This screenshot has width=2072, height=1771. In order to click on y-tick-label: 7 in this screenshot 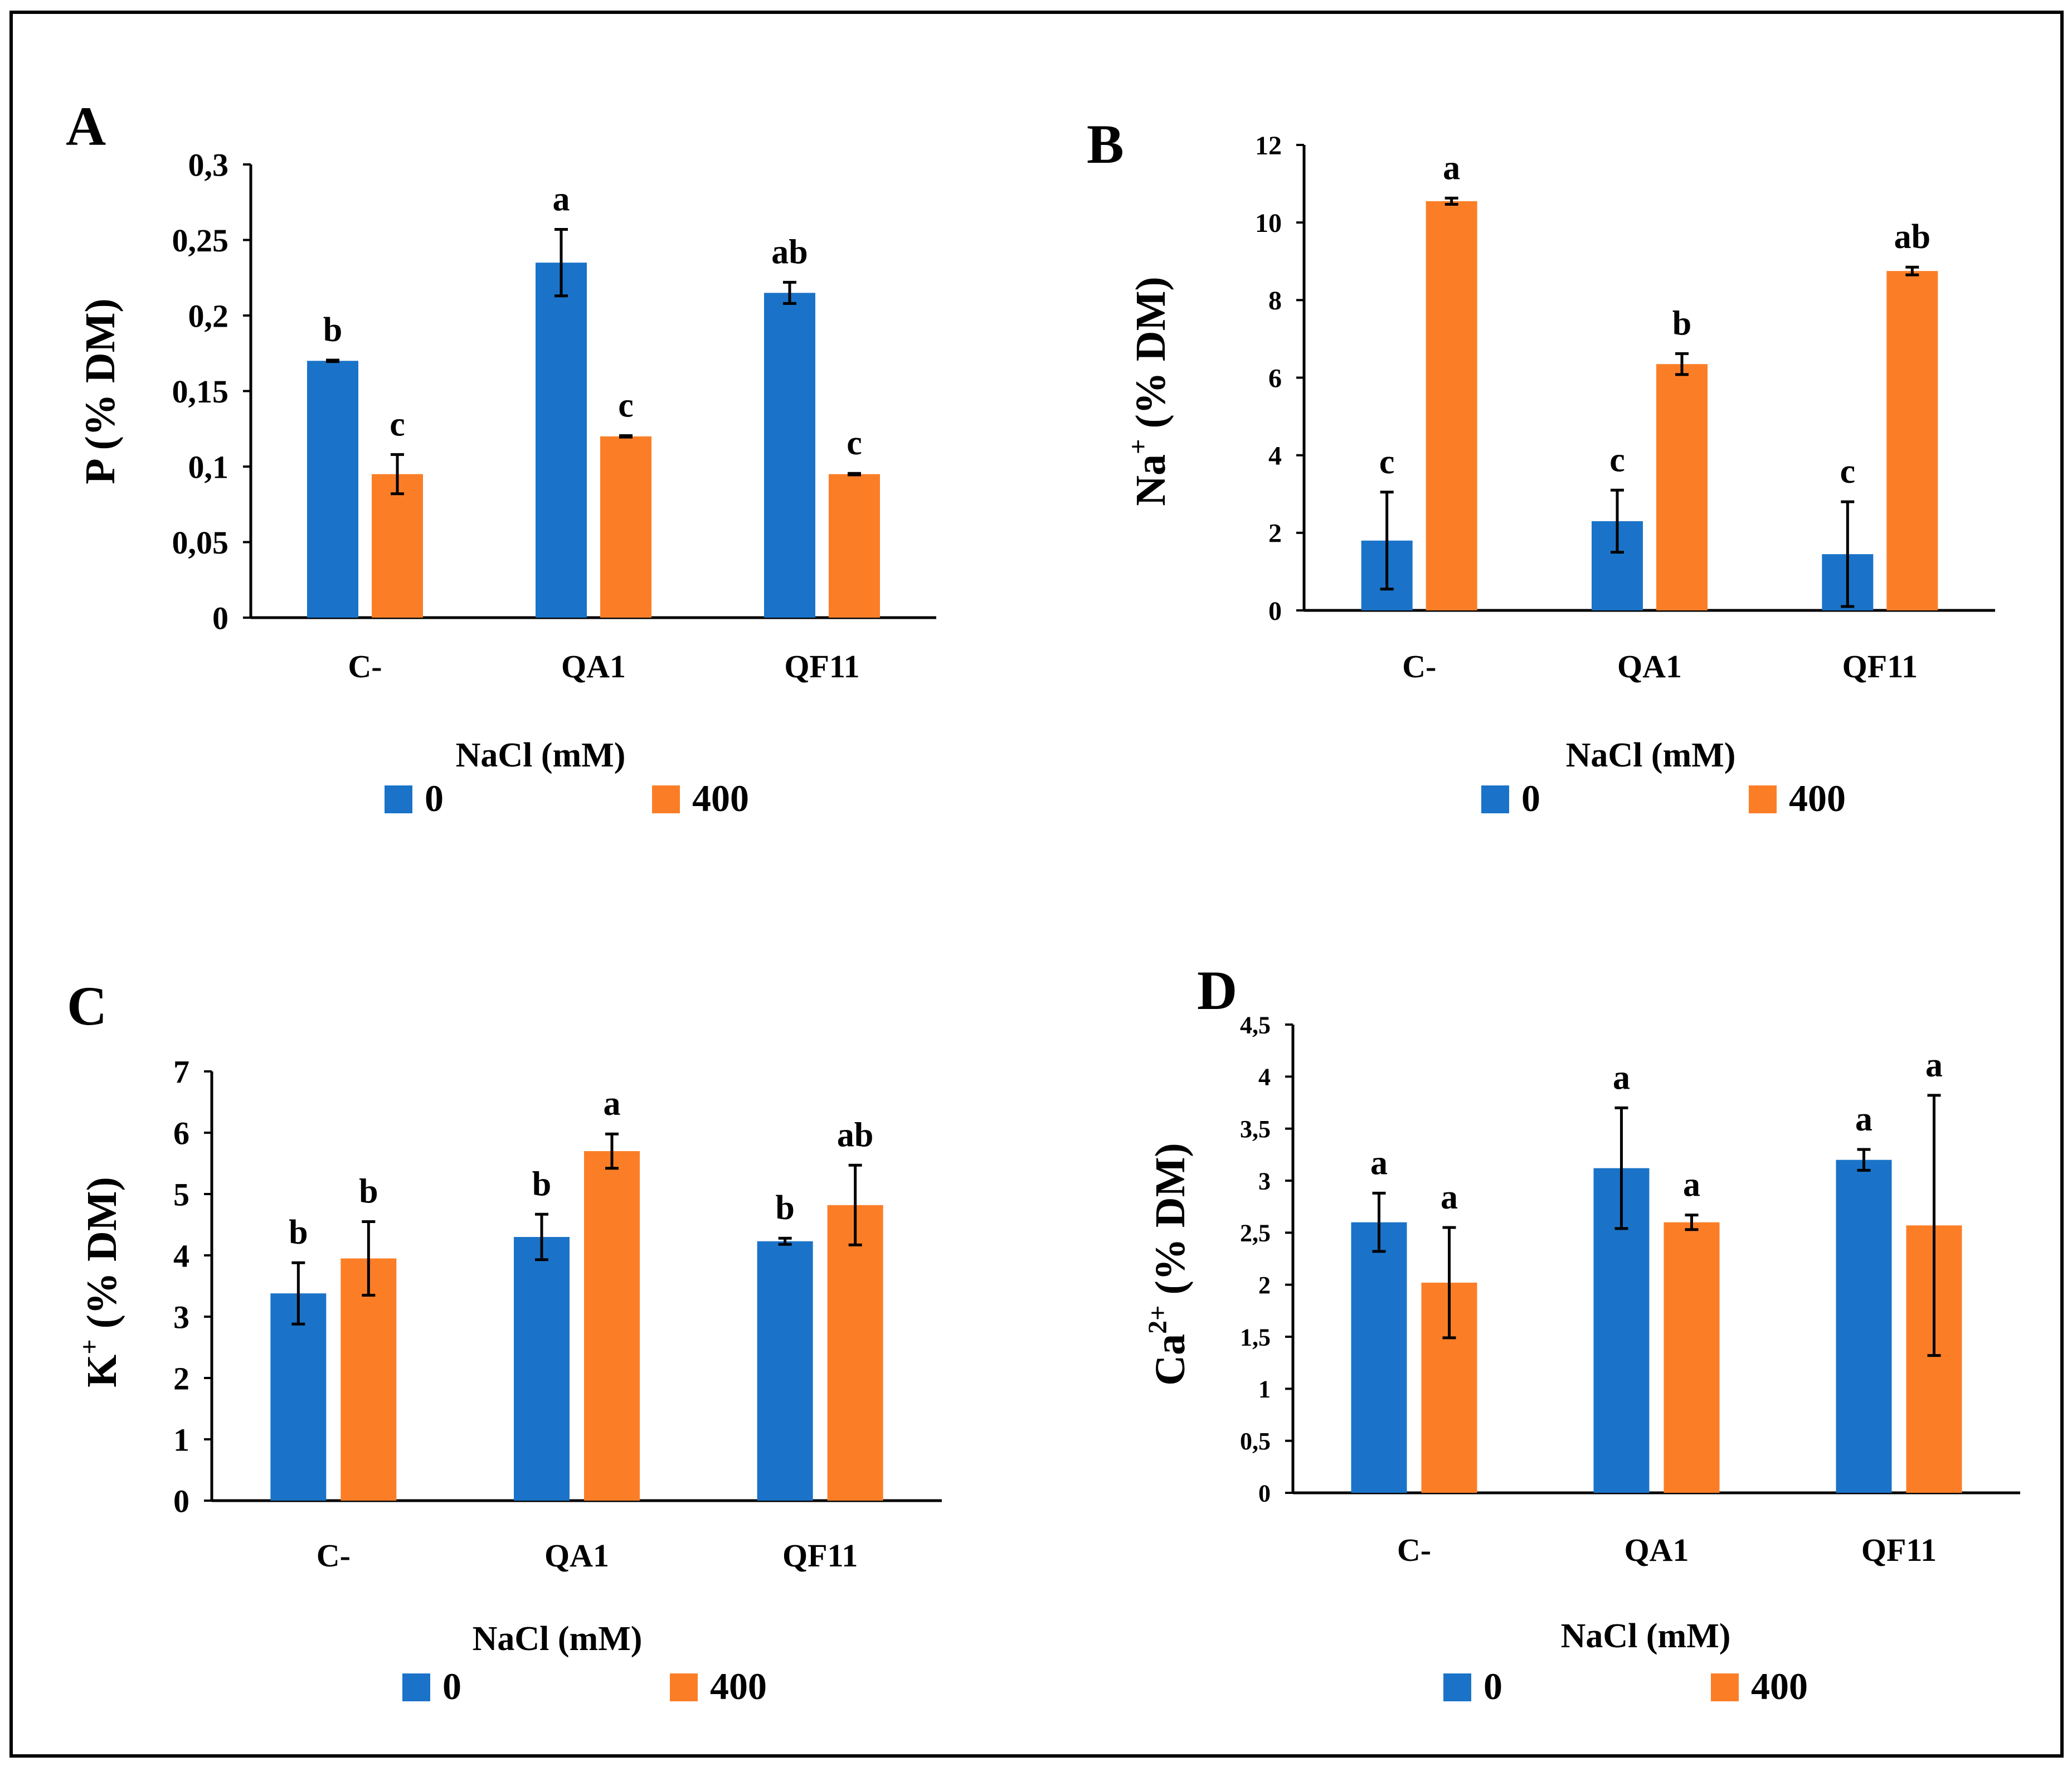, I will do `click(181, 1072)`.